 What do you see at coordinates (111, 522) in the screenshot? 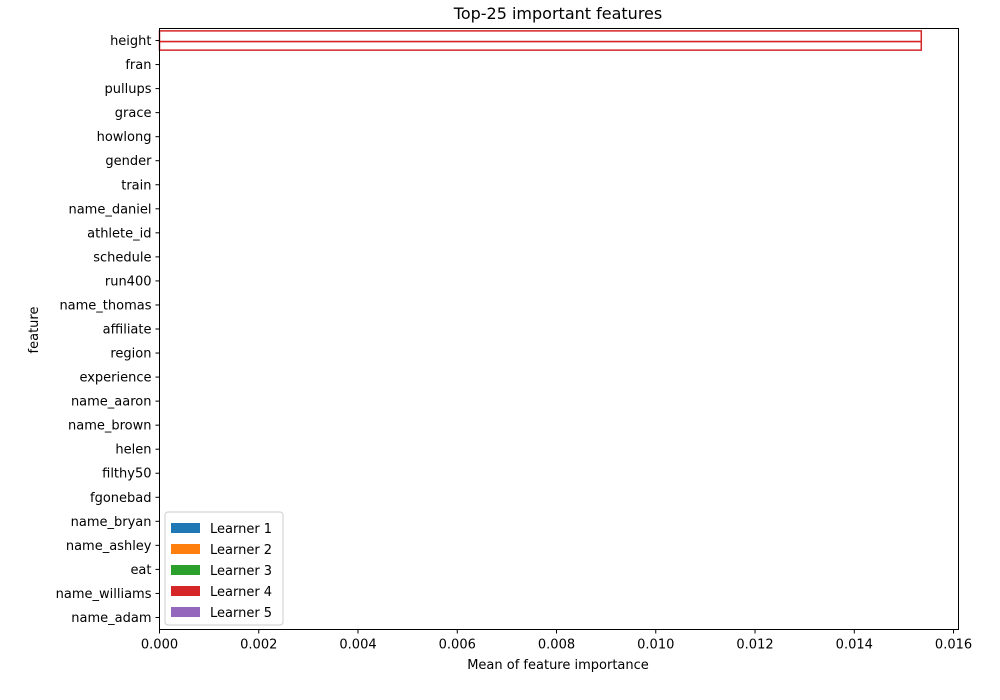
I see `y-tick-label-name_bryan: name_bryan` at bounding box center [111, 522].